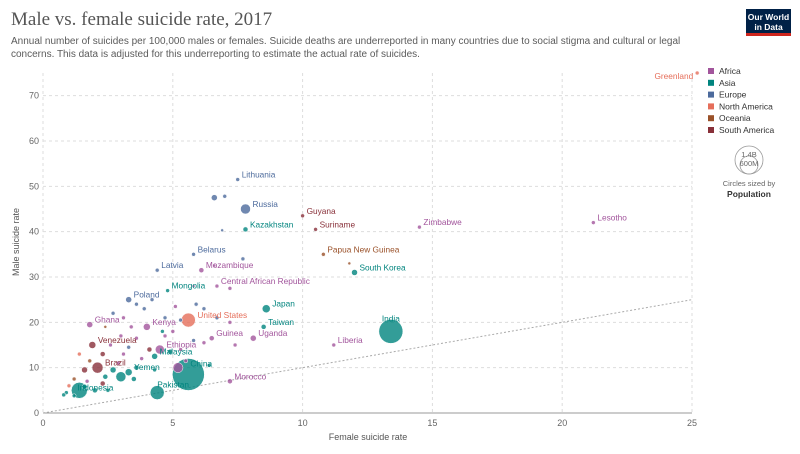 Image resolution: width=800 pixels, height=454 pixels. Describe the element at coordinates (733, 95) in the screenshot. I see `legend-item-label: Europe` at that location.